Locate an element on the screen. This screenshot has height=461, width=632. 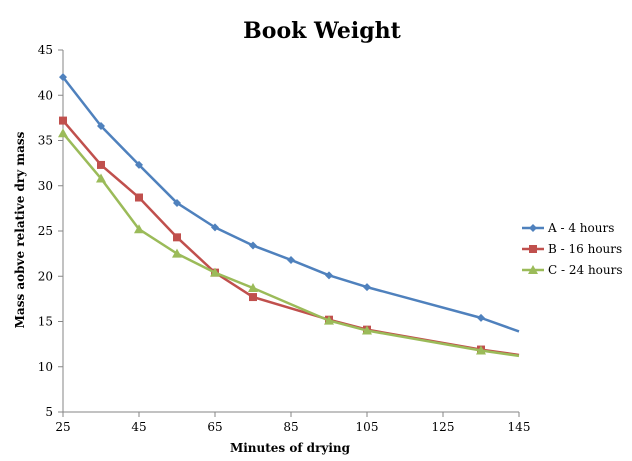
y-axis-ticks: 5 10 15 20 25 30 35 40 45 is located at coordinates (50, 231).